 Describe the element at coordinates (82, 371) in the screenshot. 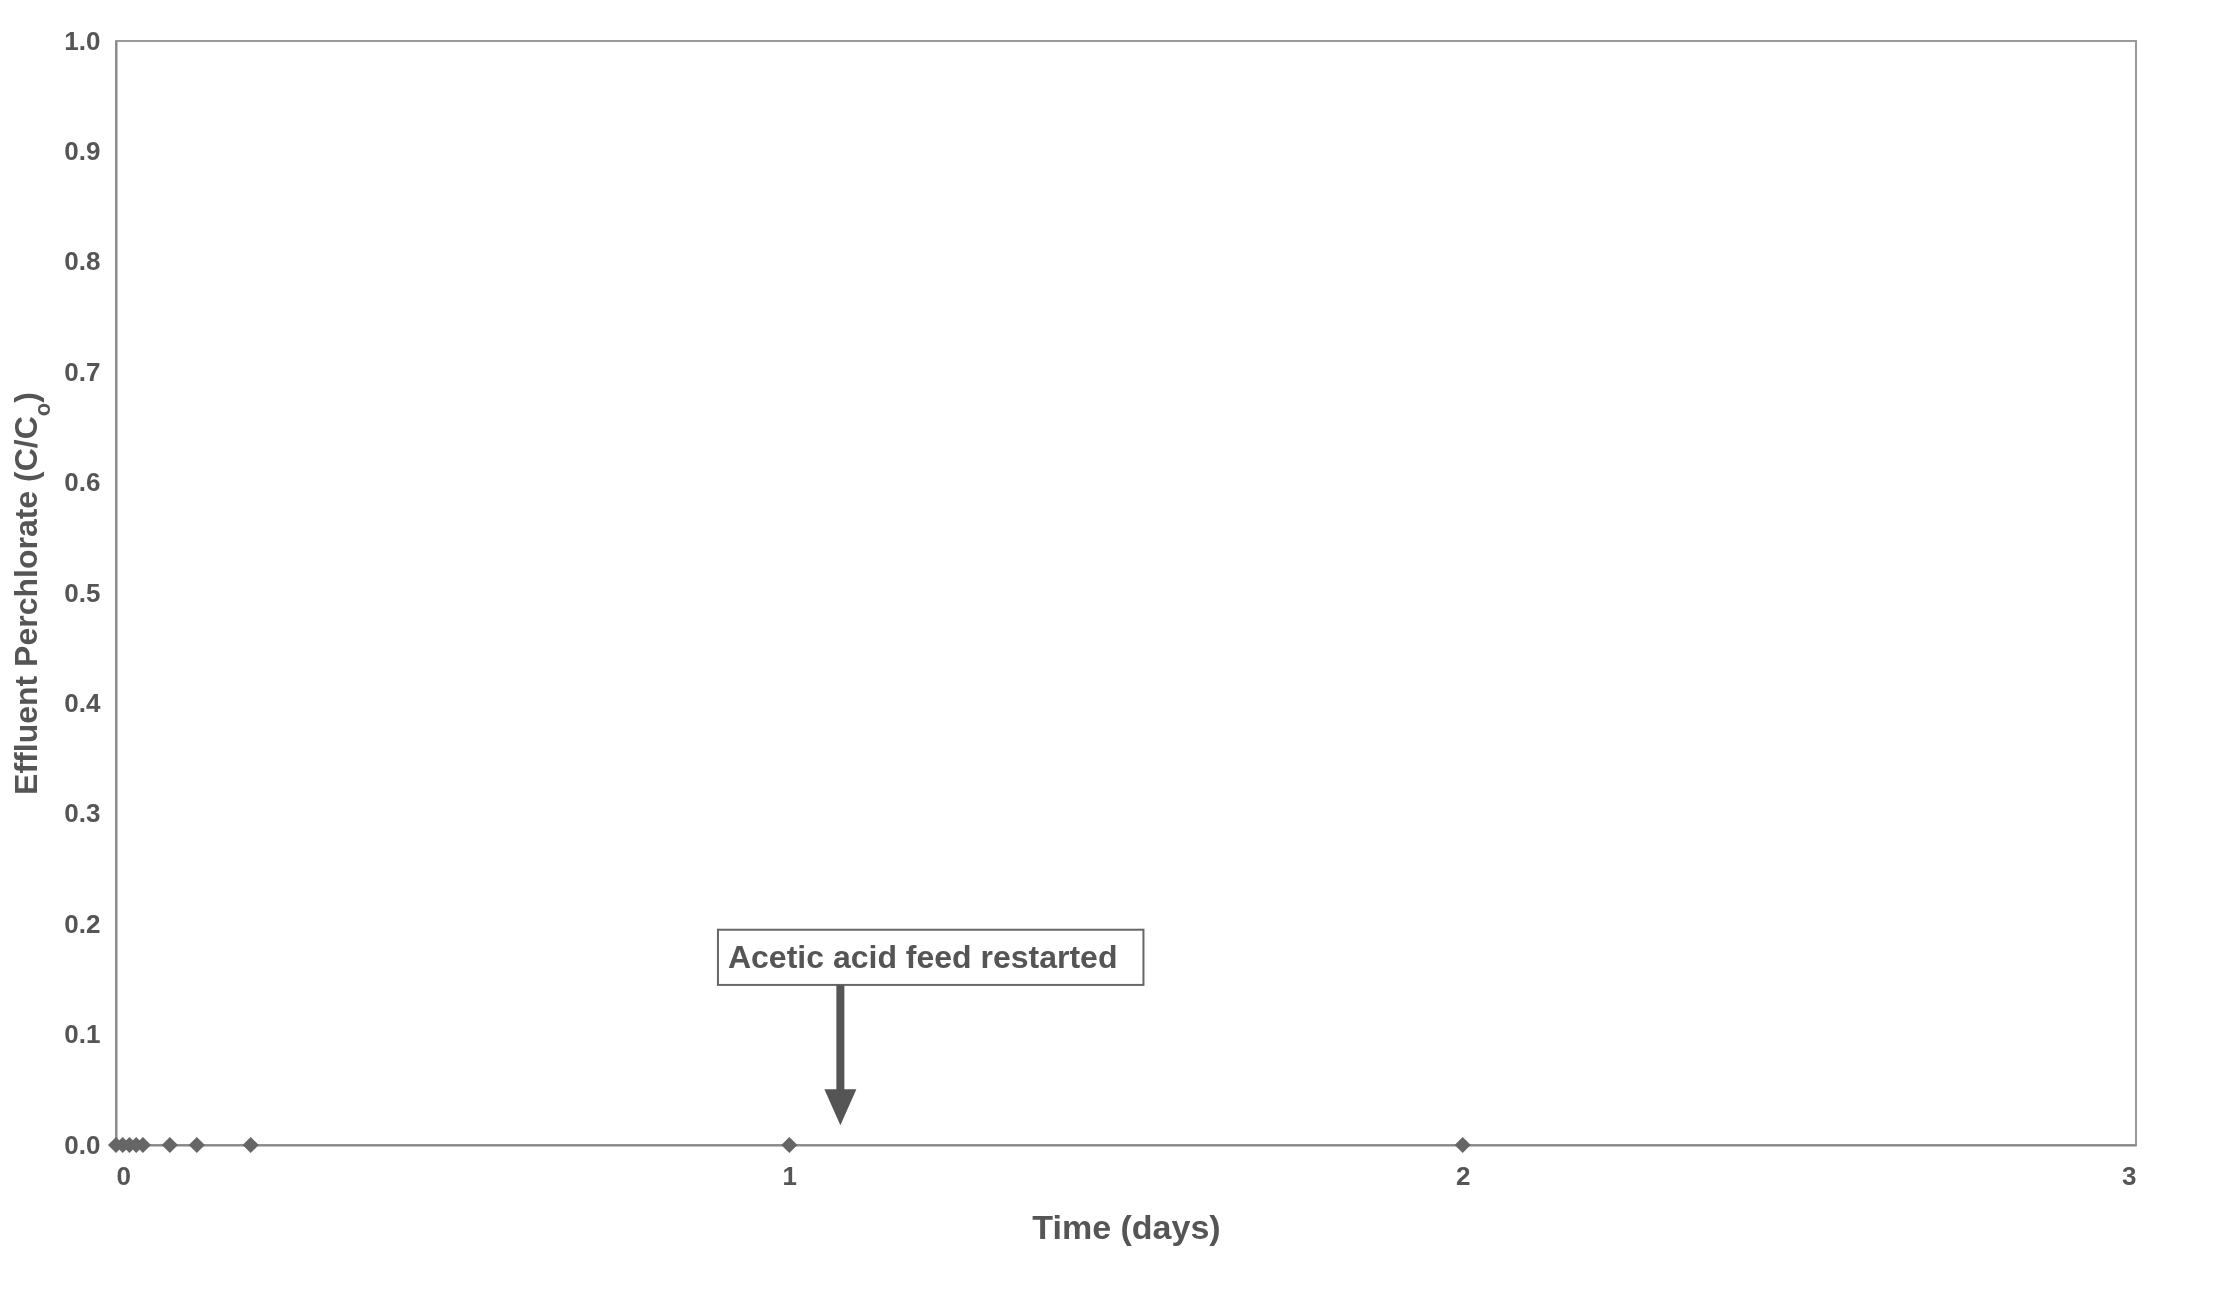

I see `y-tick-label: 0.7` at that location.